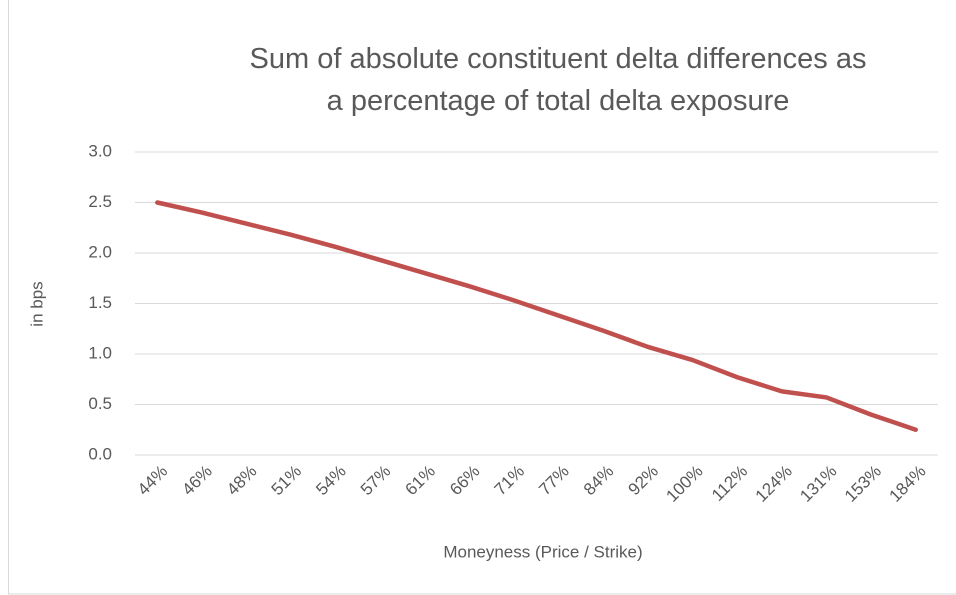 The height and width of the screenshot is (595, 956). I want to click on x-tick-label: 92%, so click(643, 480).